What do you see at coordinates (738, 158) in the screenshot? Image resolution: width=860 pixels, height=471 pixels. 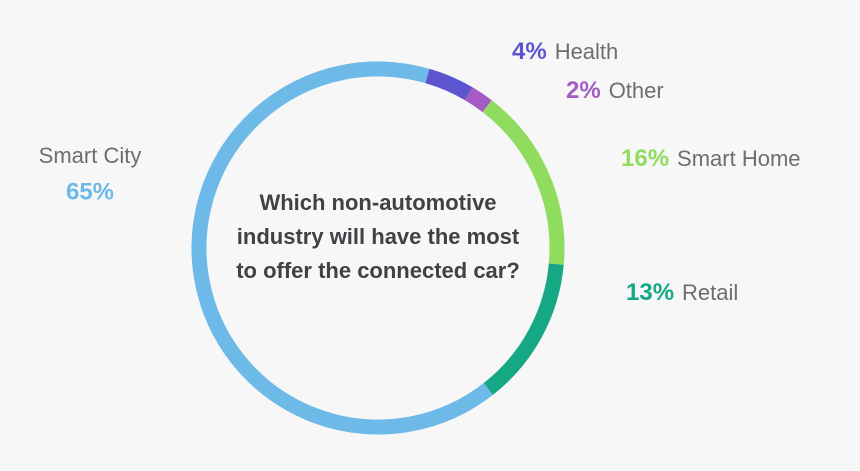 I see `category-label: Smart Home` at bounding box center [738, 158].